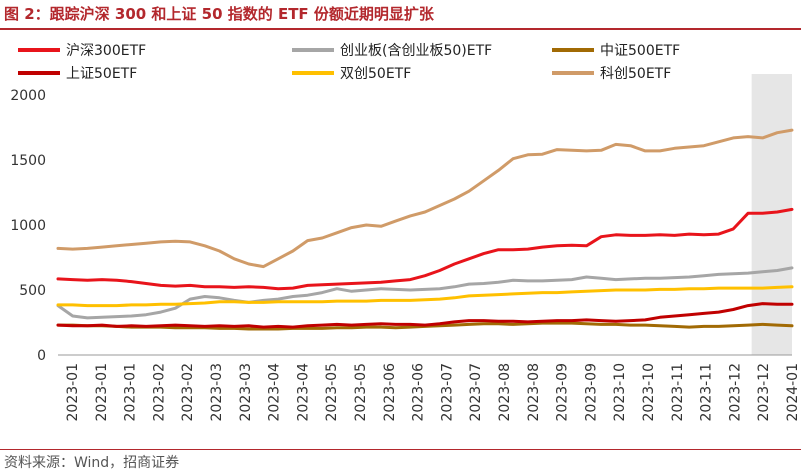  I want to click on legend-label-5: 科创50ETF, so click(635, 74).